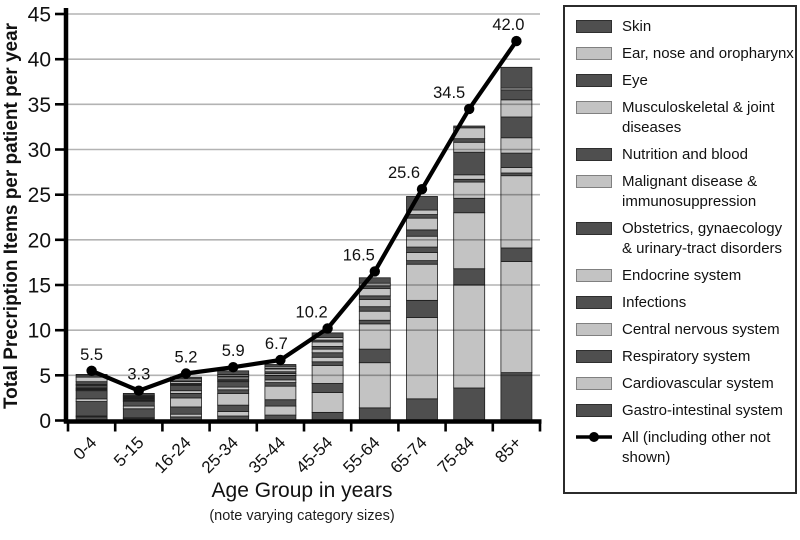  Describe the element at coordinates (683, 192) in the screenshot. I see `legend-item: Malignant disease & immunosuppression` at that location.